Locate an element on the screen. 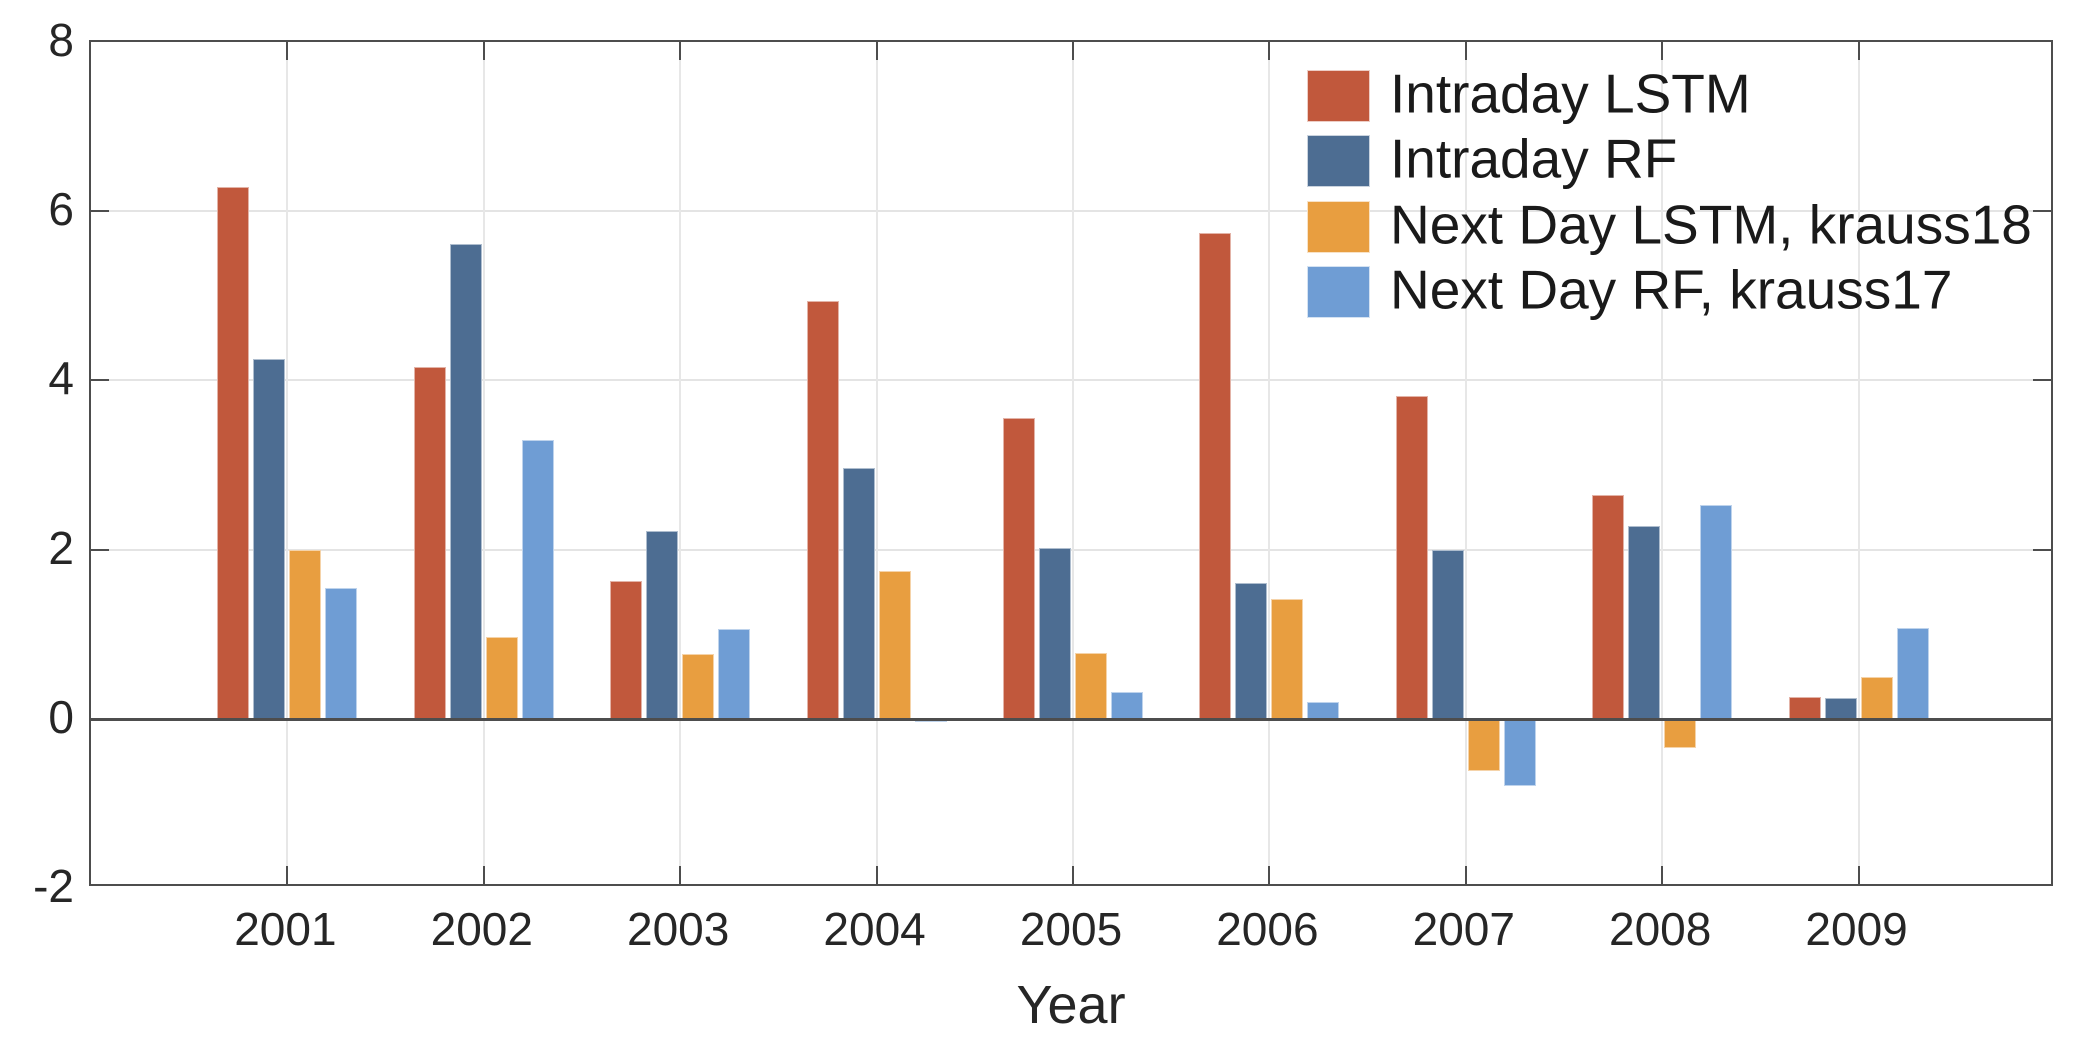  legend-label: Intraday RF is located at coordinates (1534, 158).